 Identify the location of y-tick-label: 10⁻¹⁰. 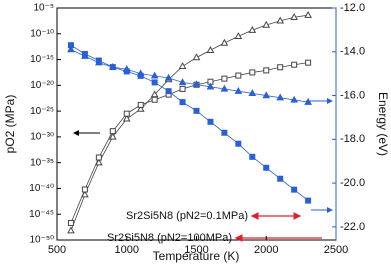
(42, 33).